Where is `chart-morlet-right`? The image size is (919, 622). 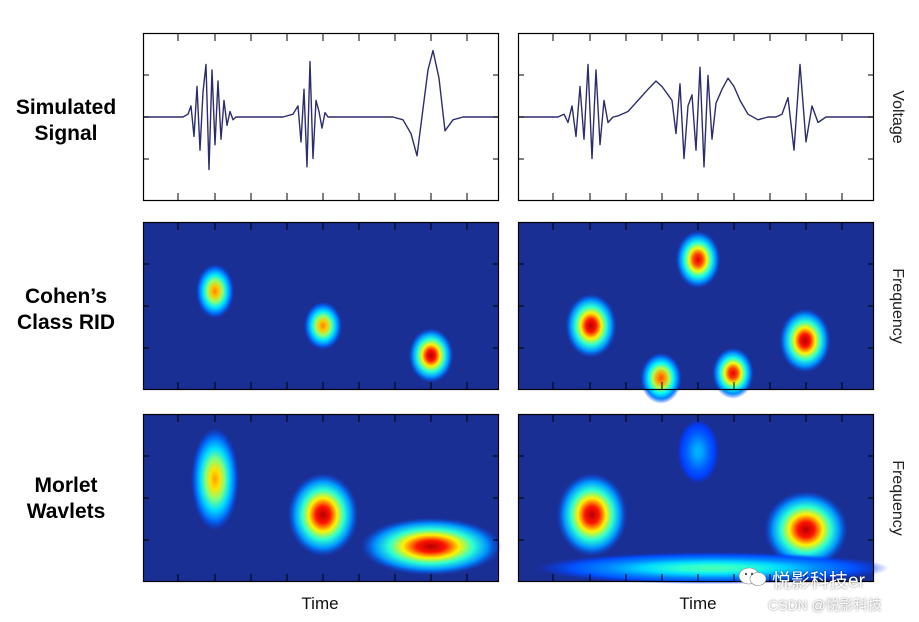
chart-morlet-right is located at coordinates (703, 499).